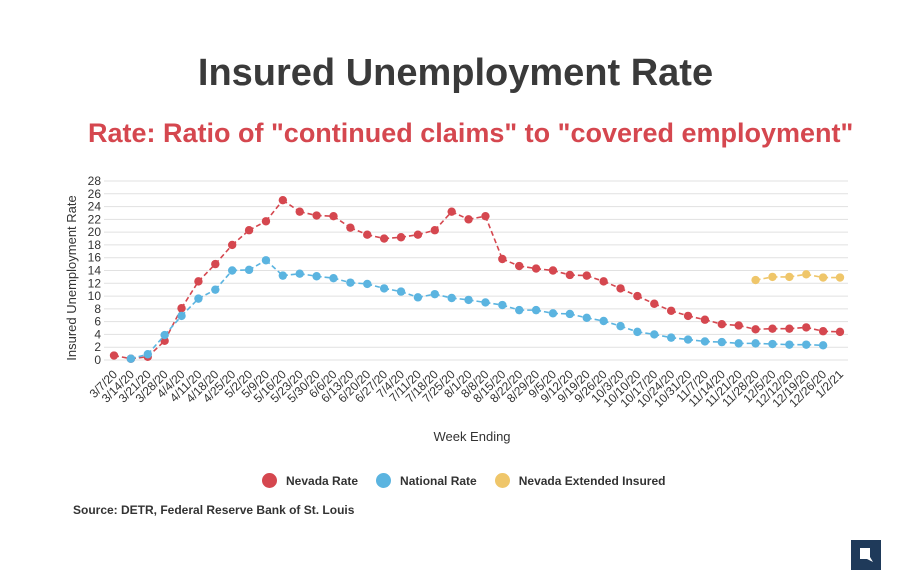 The width and height of the screenshot is (911, 585). What do you see at coordinates (71, 277) in the screenshot?
I see `y-axis-label: Insured Unemployment Rate` at bounding box center [71, 277].